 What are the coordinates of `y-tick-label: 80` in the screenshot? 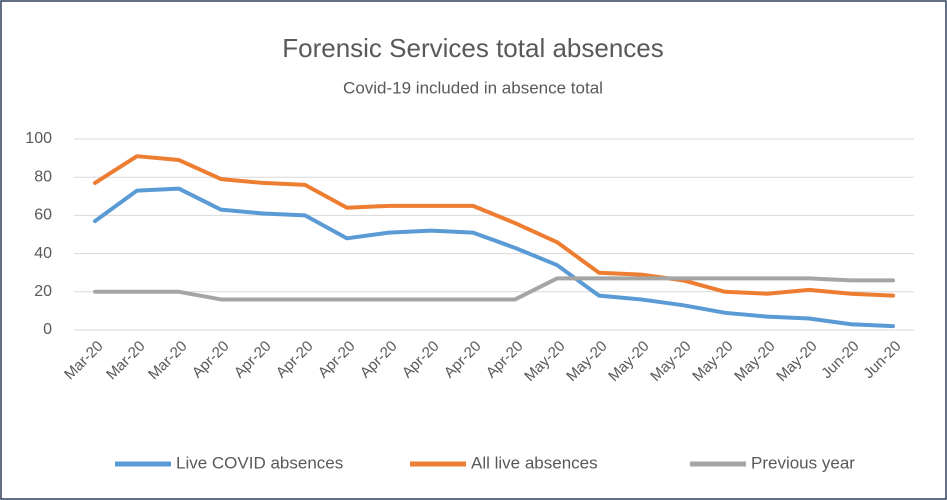 It's located at (43, 176).